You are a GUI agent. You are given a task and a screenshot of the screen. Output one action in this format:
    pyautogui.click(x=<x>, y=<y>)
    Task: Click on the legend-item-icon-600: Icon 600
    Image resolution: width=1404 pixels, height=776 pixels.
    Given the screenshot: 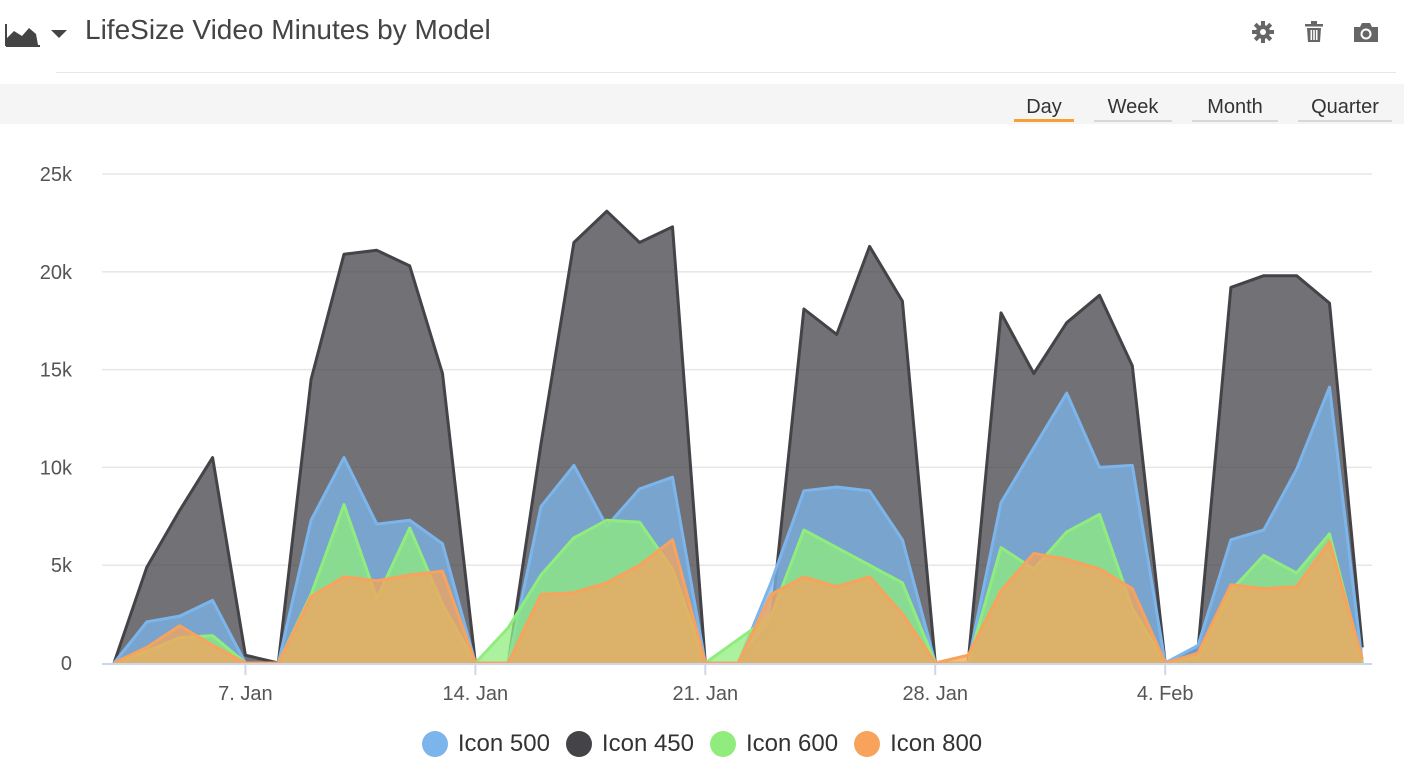 What is the action you would take?
    pyautogui.click(x=774, y=744)
    